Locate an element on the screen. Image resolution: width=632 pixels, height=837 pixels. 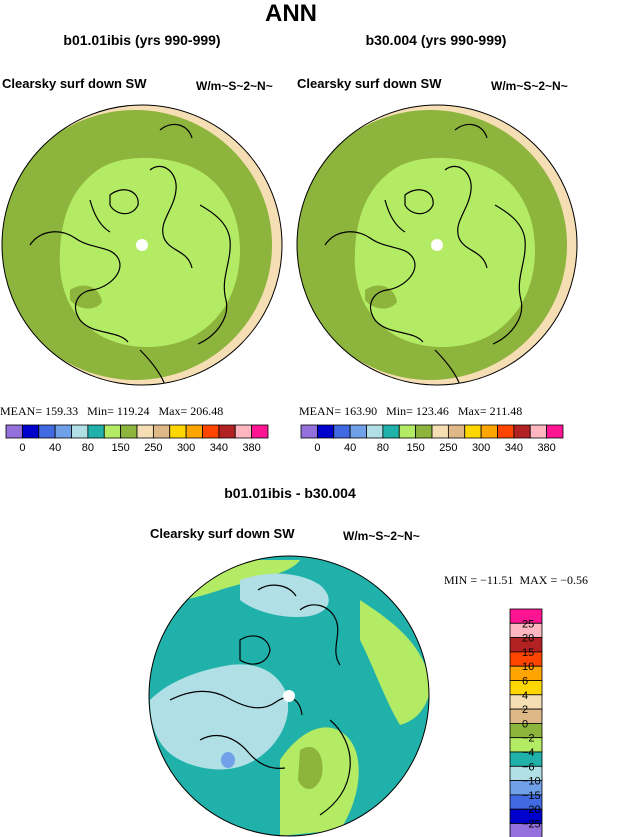
panel3-units-label: W/m~S~2~N~ is located at coordinates (381, 536).